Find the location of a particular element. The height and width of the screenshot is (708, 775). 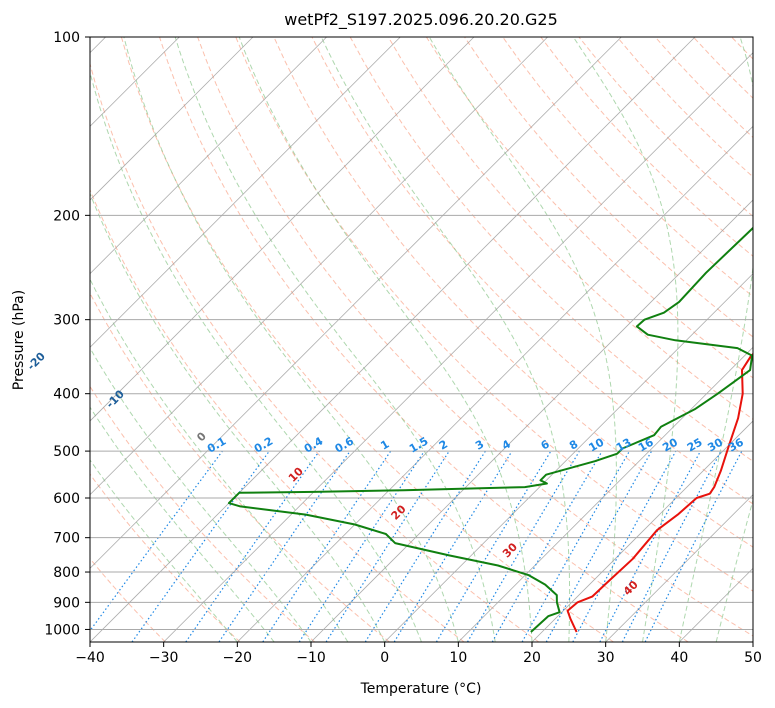

temperature-profile is located at coordinates (659, 492).